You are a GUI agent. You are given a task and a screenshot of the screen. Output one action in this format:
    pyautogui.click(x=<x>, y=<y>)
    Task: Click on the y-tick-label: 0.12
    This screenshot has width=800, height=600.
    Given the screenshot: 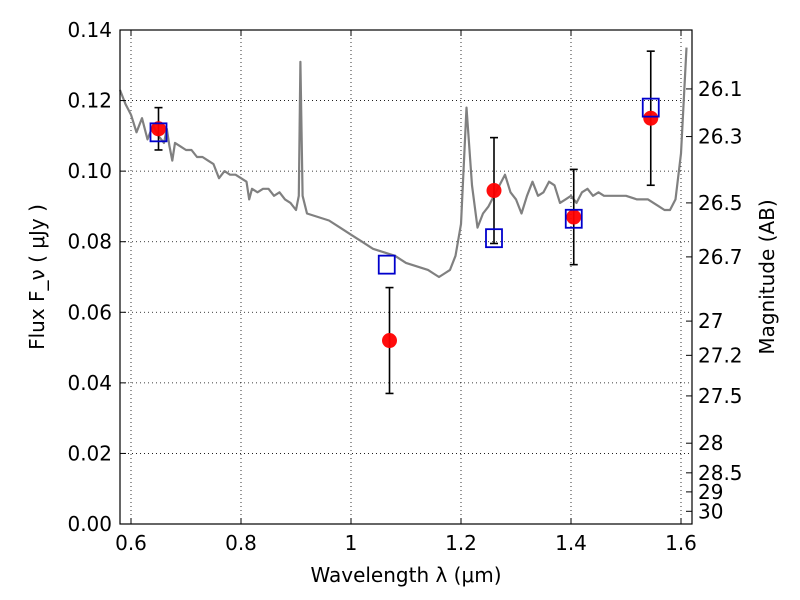 What is the action you would take?
    pyautogui.click(x=89, y=101)
    